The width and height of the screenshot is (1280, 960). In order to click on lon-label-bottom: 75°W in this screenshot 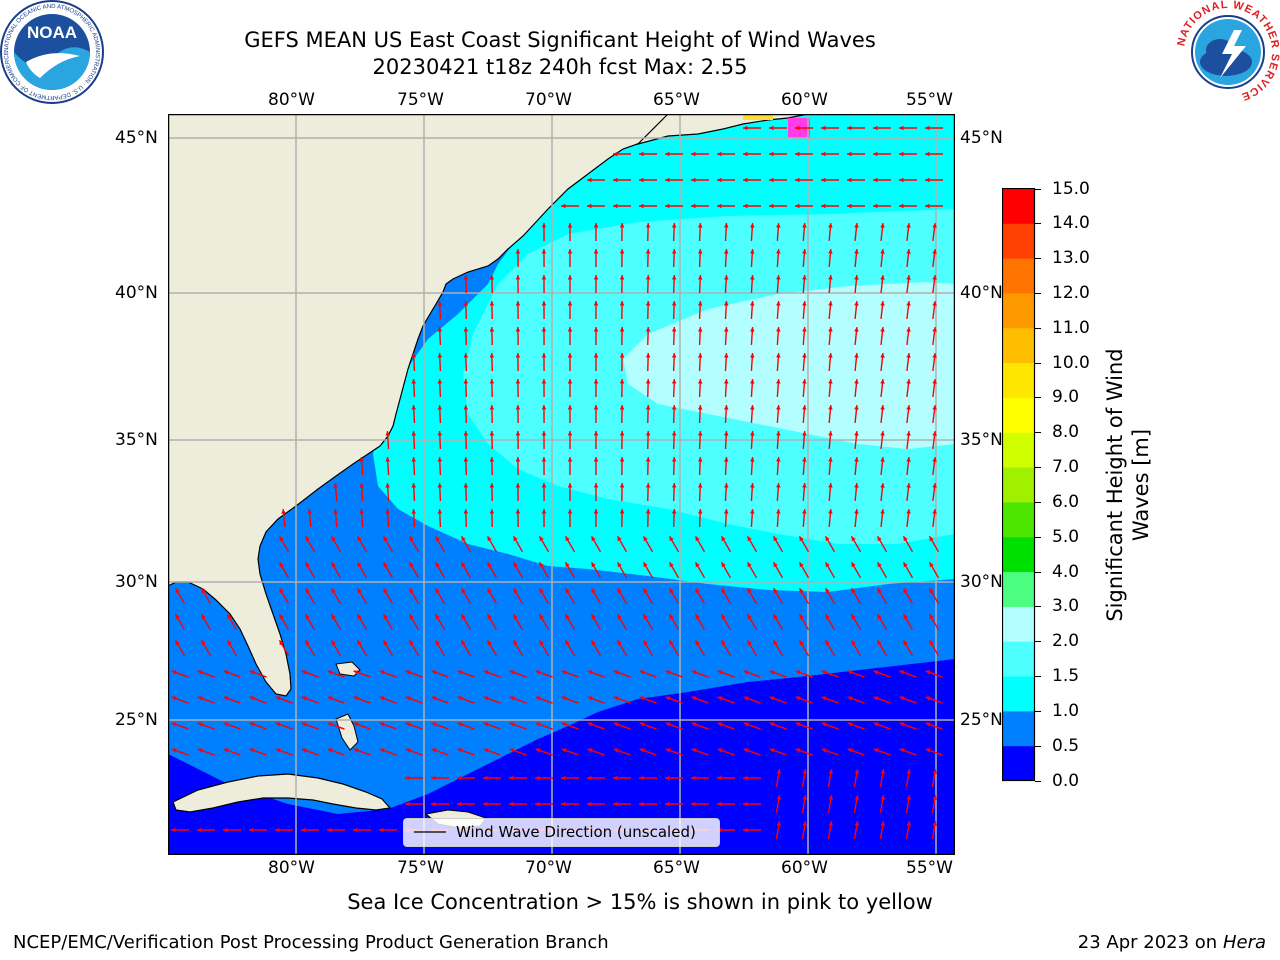, I will do `click(420, 868)`.